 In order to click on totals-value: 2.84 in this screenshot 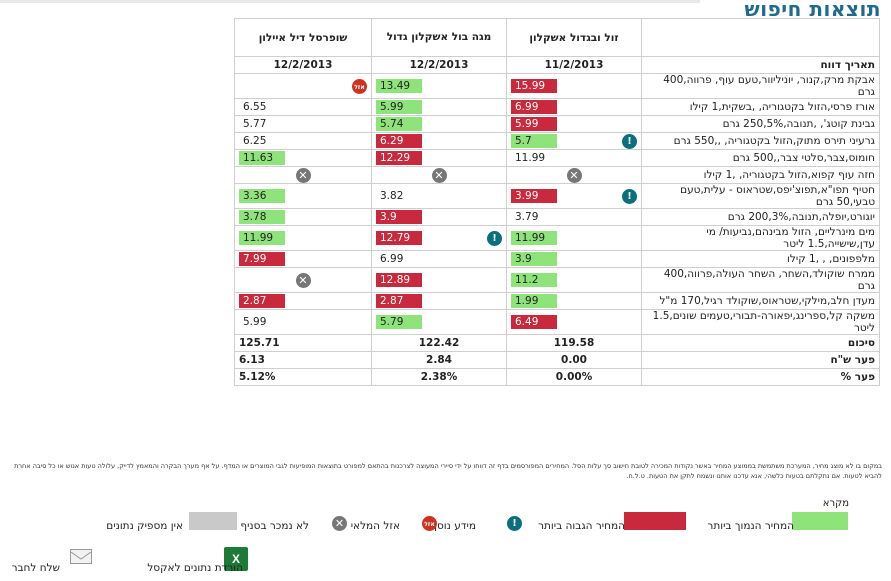, I will do `click(439, 360)`.